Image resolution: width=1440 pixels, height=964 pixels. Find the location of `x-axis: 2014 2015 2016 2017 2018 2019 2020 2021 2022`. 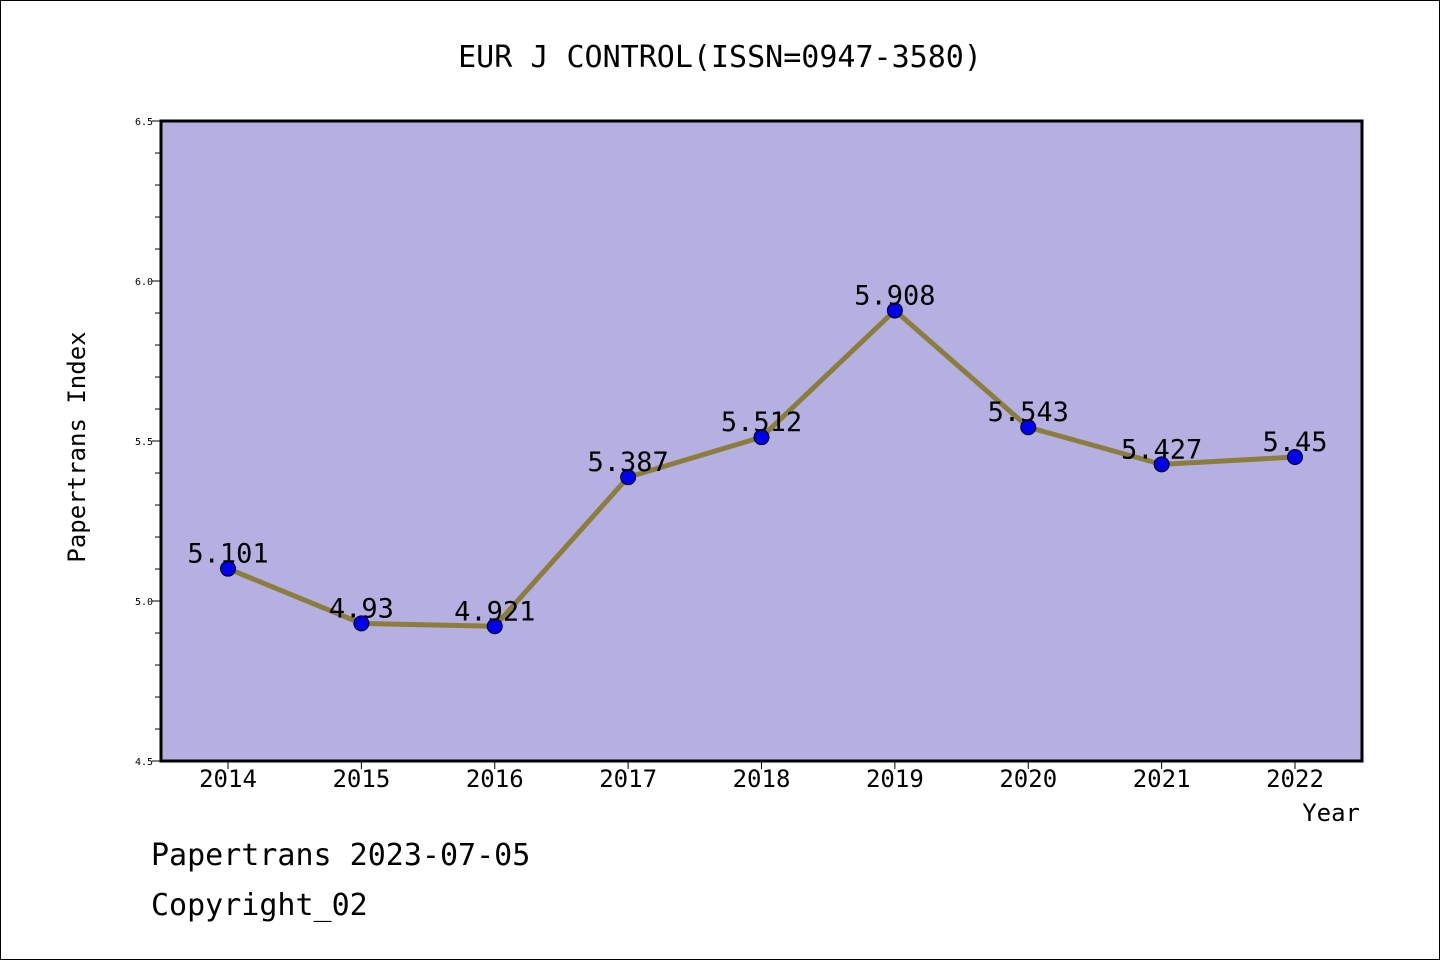

x-axis: 2014 2015 2016 2017 2018 2019 2020 2021 2022 is located at coordinates (761, 777).